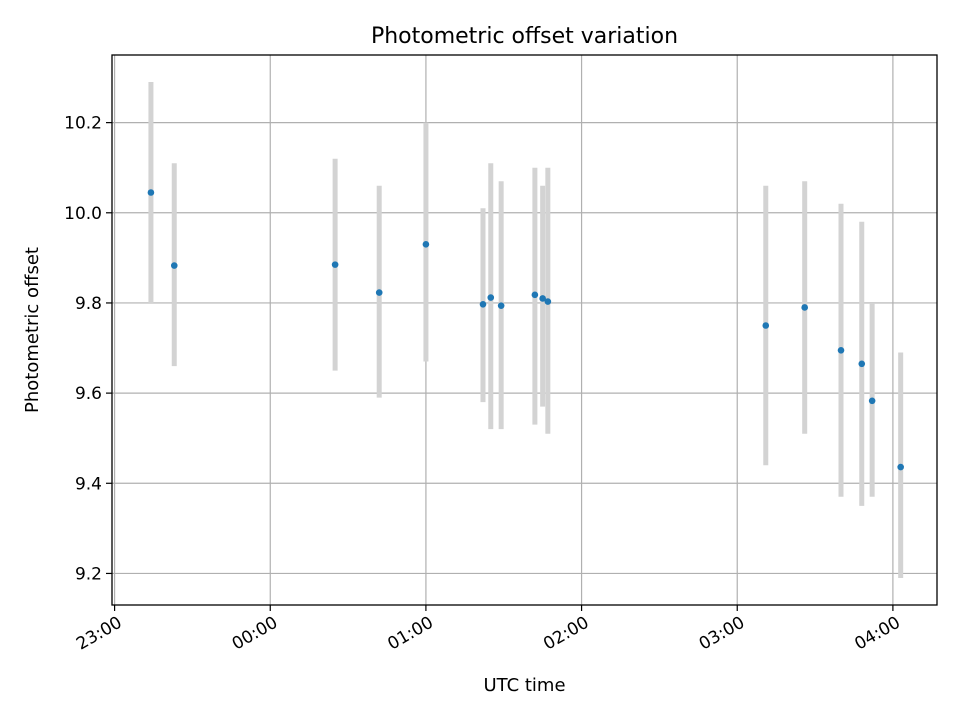 The image size is (960, 720). What do you see at coordinates (88, 574) in the screenshot?
I see `y-tick-label: 9.2` at bounding box center [88, 574].